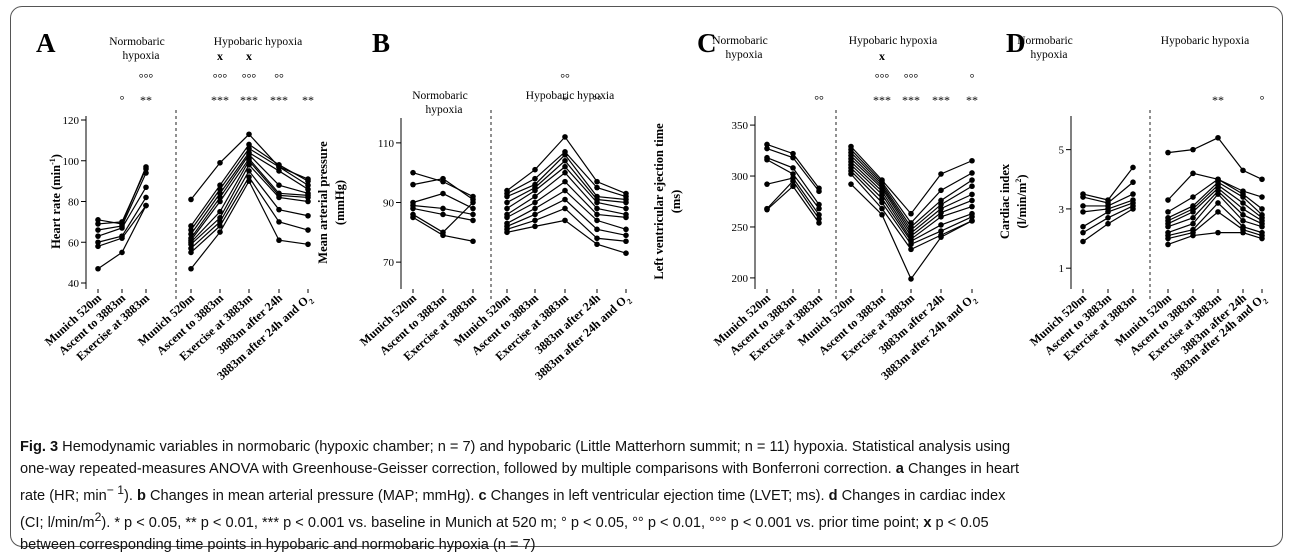 This screenshot has width=1295, height=556. Describe the element at coordinates (249, 56) in the screenshot. I see `panel-a-significance-mark: x` at that location.